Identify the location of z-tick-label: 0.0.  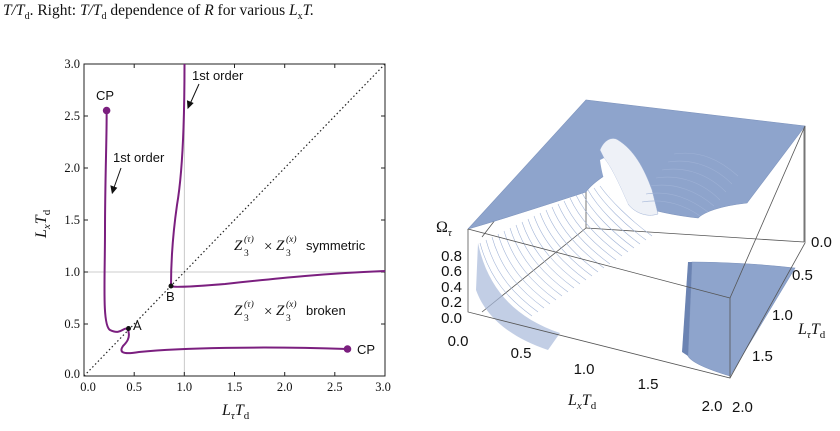
(451, 318).